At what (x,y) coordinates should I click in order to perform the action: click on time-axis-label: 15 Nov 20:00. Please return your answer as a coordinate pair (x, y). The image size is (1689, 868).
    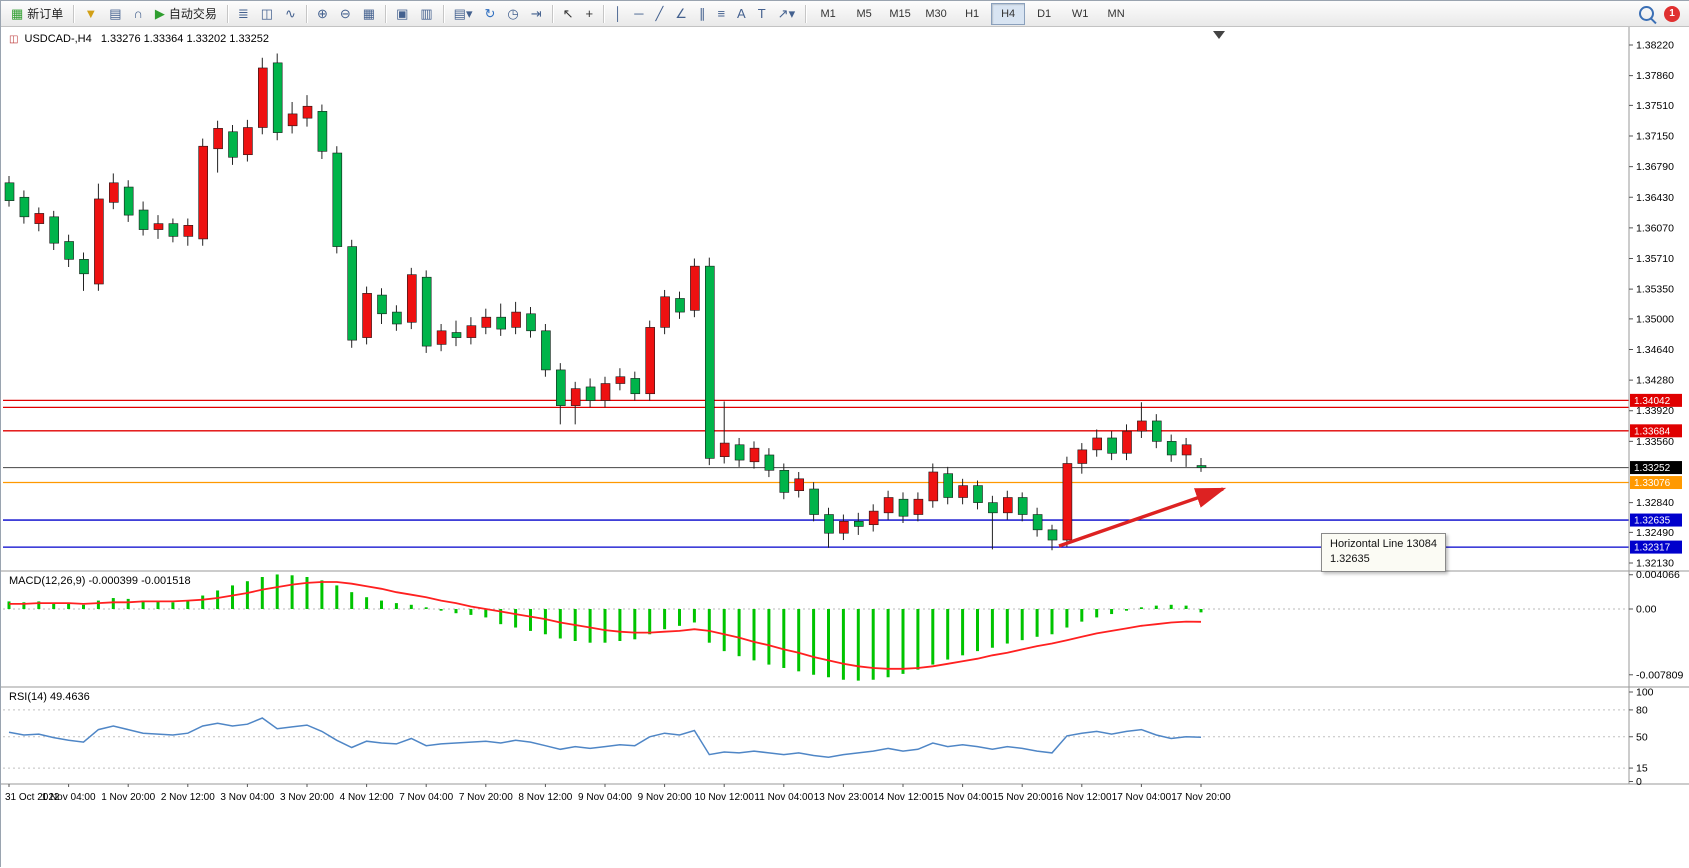
    Looking at the image, I should click on (1022, 797).